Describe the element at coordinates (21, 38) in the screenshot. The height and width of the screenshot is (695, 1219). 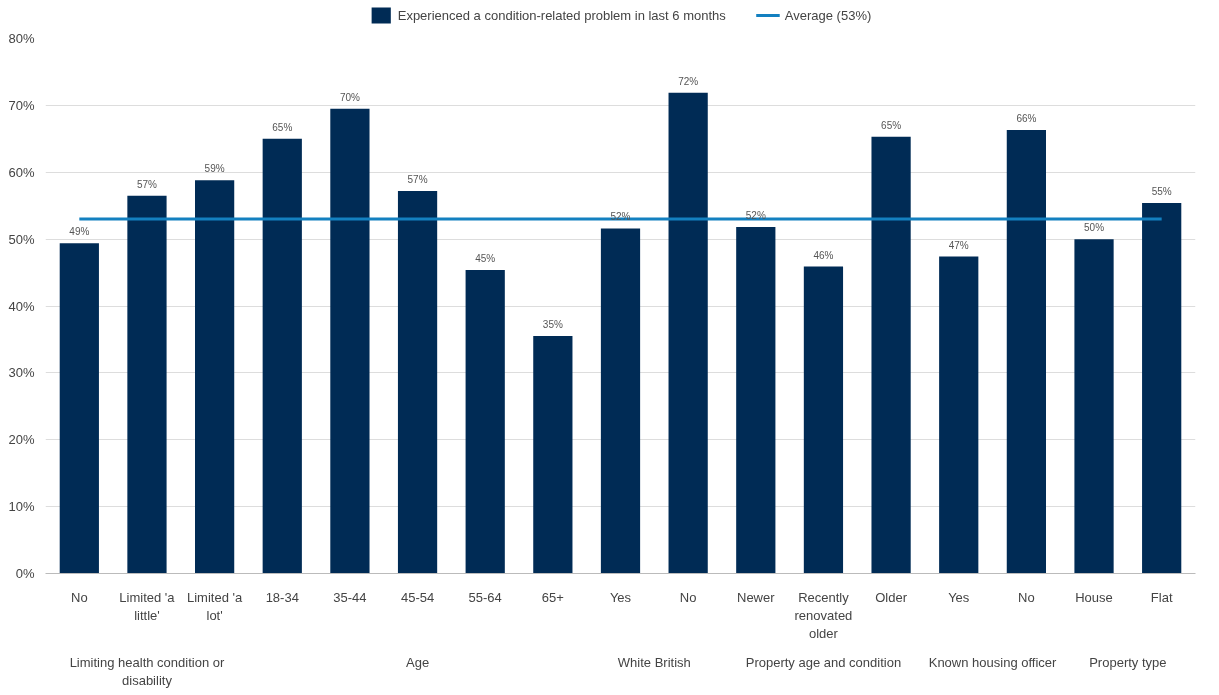
I see `y-tick-label: 80%` at that location.